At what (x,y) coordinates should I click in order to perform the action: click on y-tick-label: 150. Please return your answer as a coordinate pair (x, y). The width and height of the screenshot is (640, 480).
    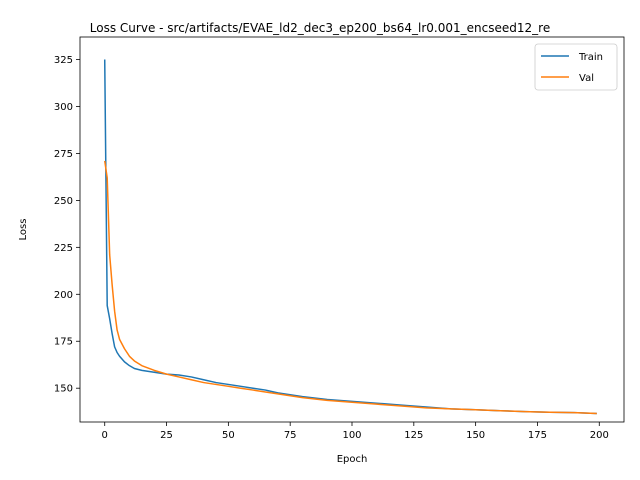
    Looking at the image, I should click on (63, 389).